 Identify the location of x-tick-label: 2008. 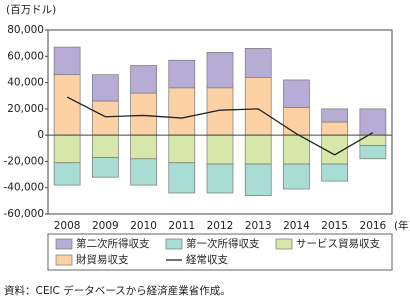
(67, 226).